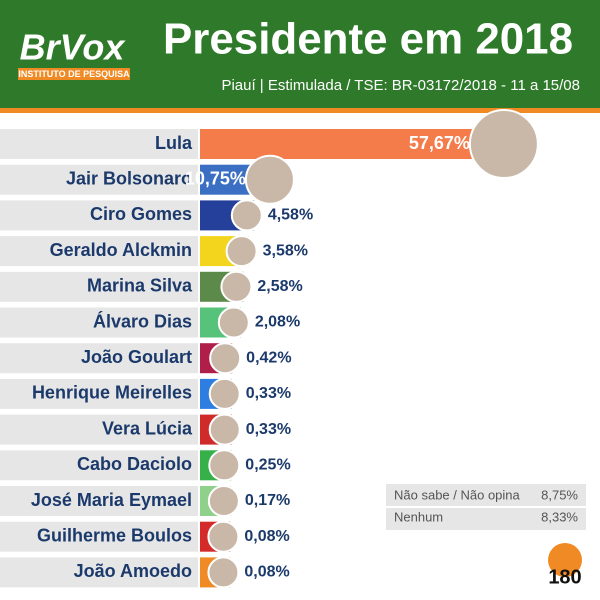  Describe the element at coordinates (142, 320) in the screenshot. I see `category-label: Álvaro Dias` at that location.